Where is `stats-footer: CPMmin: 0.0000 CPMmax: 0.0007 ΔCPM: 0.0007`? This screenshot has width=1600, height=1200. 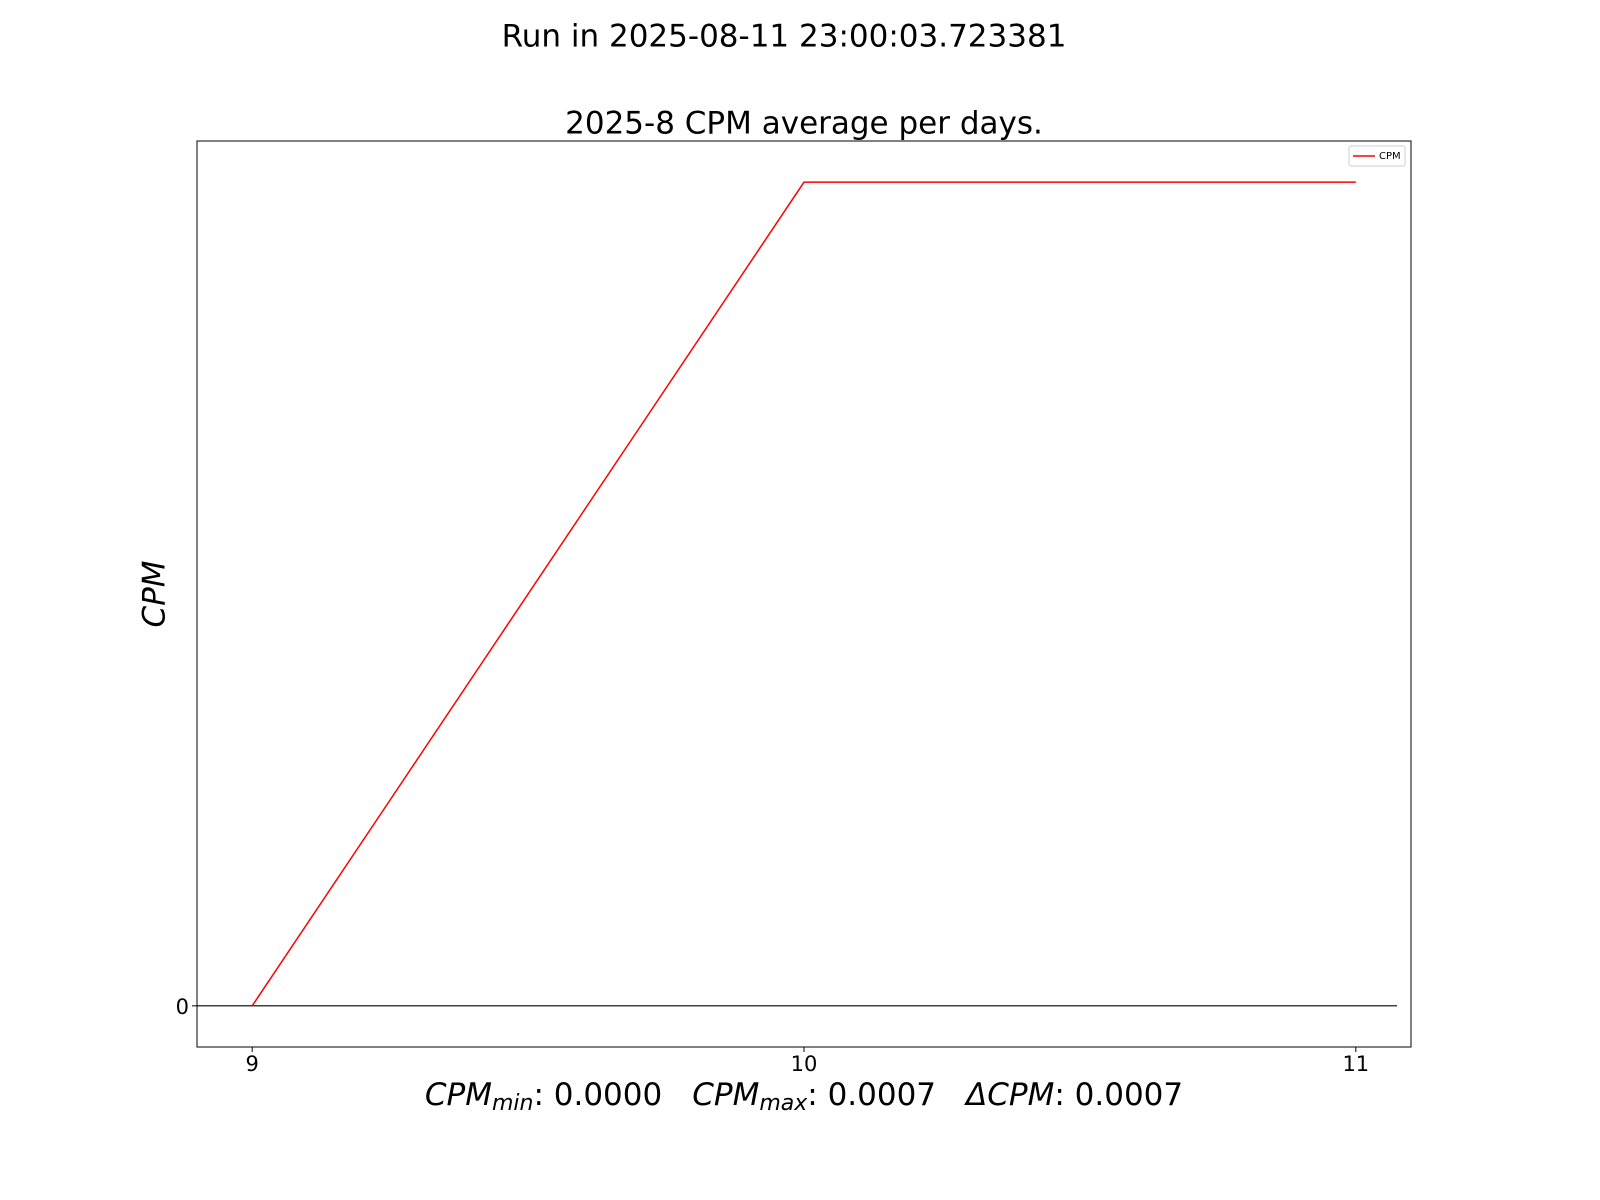
stats-footer: CPMmin: 0.0000 CPMmax: 0.0007 ΔCPM: 0.0007 is located at coordinates (804, 1097).